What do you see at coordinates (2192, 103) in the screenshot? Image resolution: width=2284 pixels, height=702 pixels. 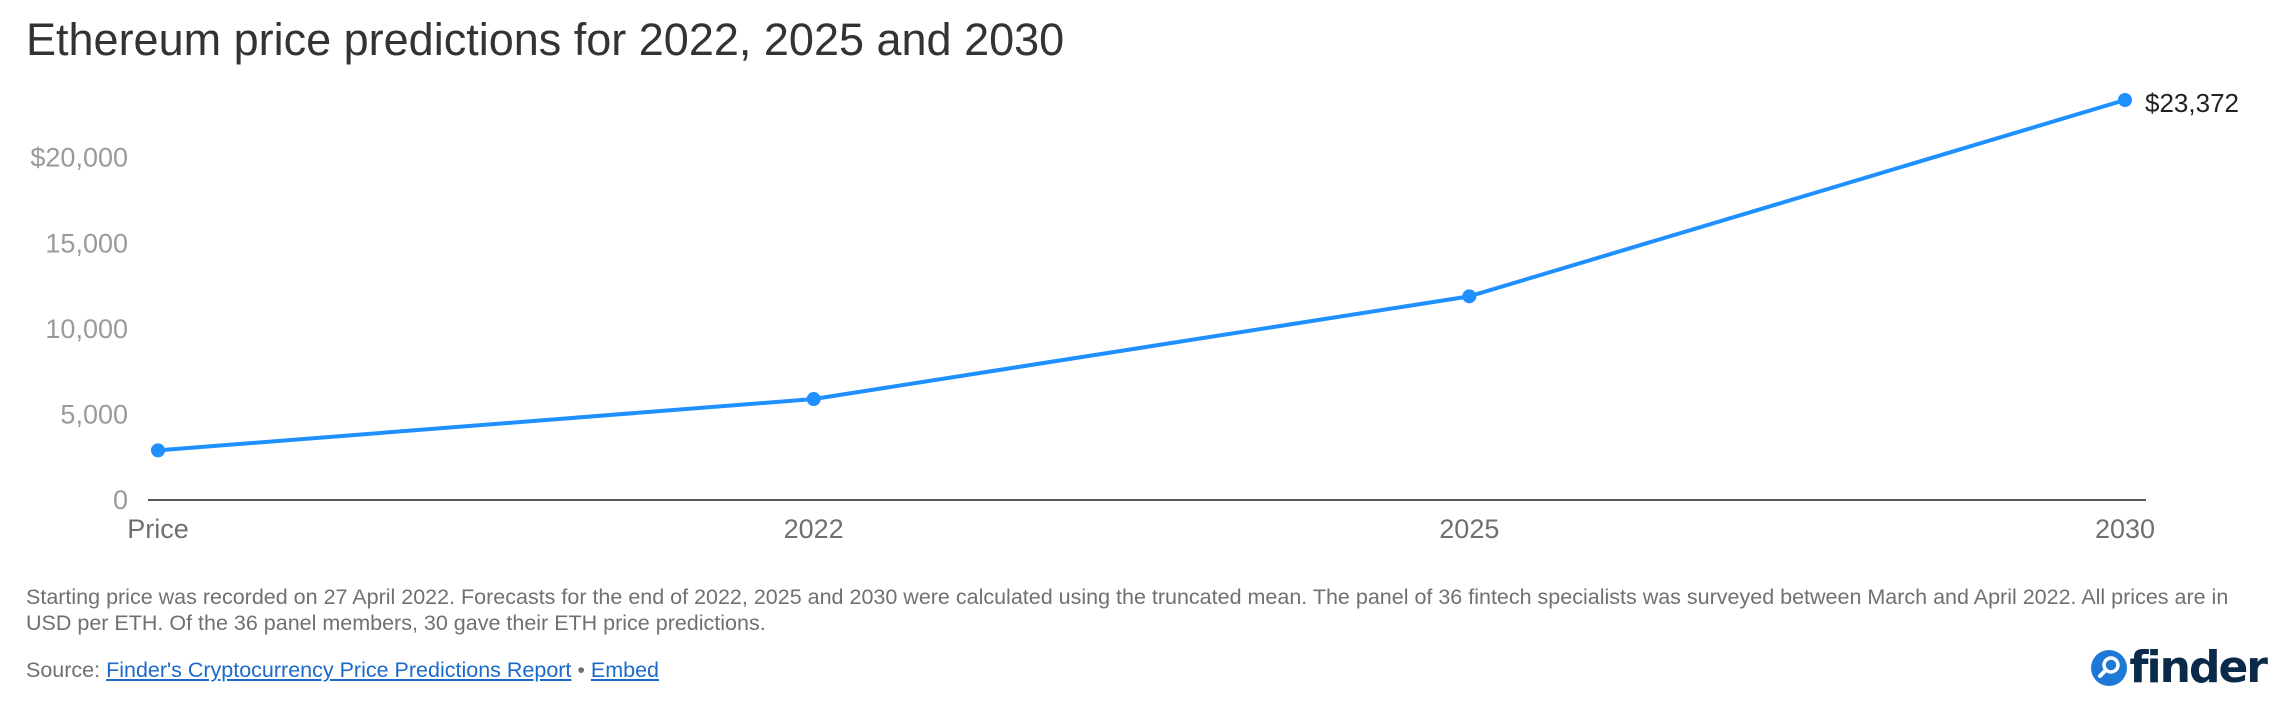 I see `data-label: $23,372` at bounding box center [2192, 103].